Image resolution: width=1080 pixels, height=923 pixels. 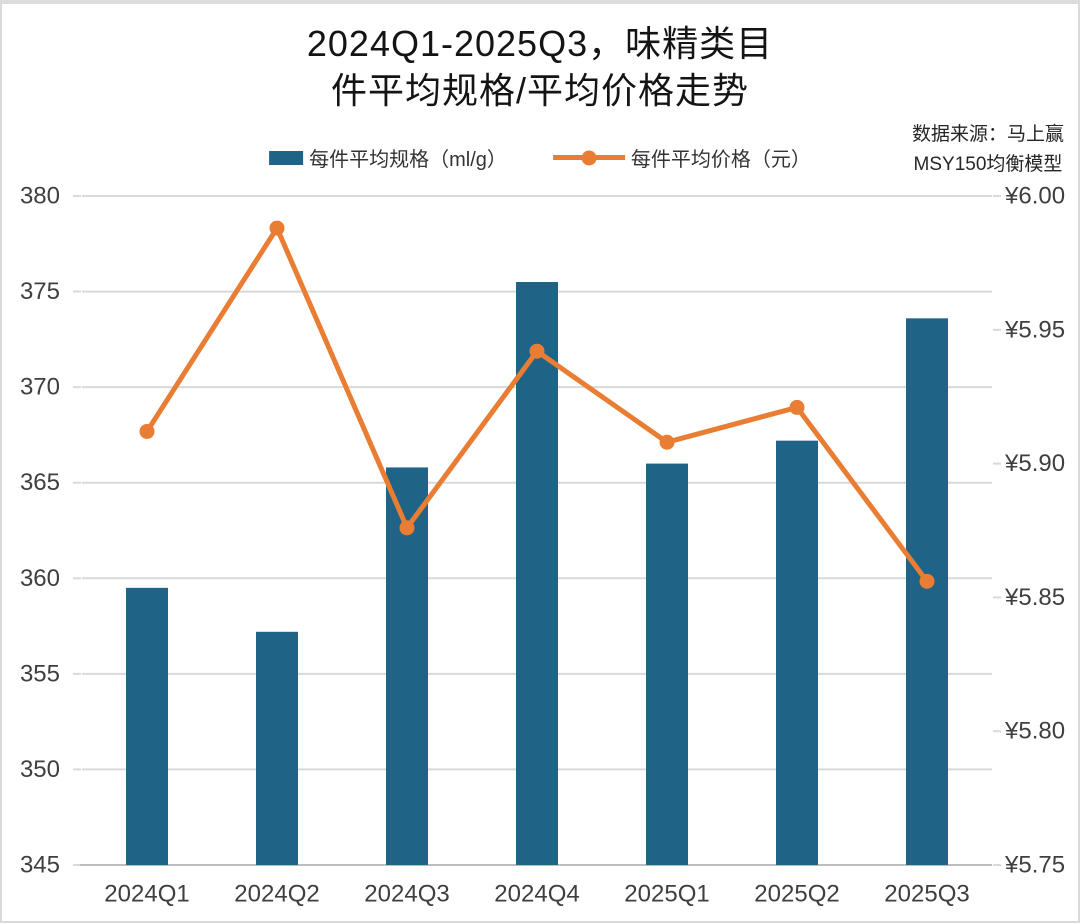 What do you see at coordinates (540, 157) in the screenshot?
I see `legend: 每件平均规格（ml/g） 每件平均价格（元）` at bounding box center [540, 157].